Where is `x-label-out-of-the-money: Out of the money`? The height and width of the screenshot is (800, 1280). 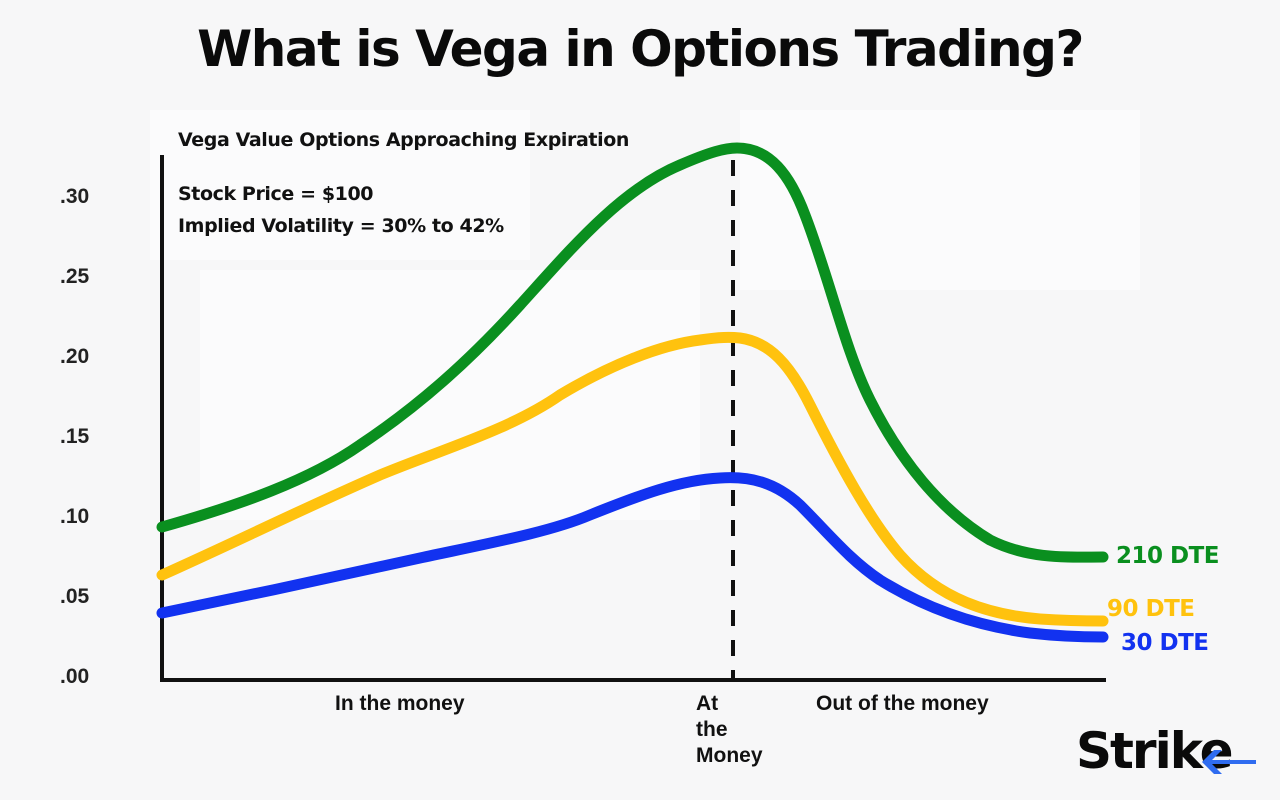 x-label-out-of-the-money: Out of the money is located at coordinates (902, 703).